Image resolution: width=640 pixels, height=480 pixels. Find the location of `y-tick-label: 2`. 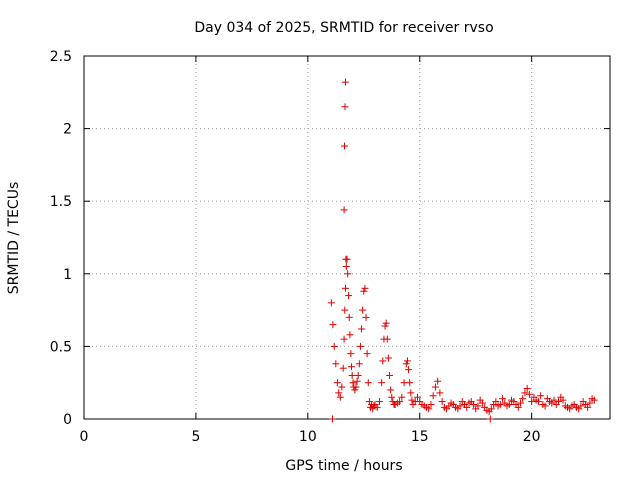

y-tick-label: 2 is located at coordinates (67, 130).